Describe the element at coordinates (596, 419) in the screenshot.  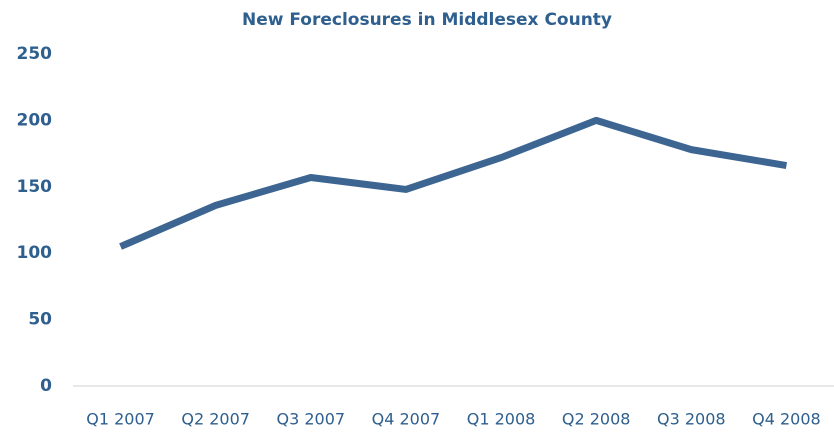
I see `x-tick-label: Q2 2008` at that location.